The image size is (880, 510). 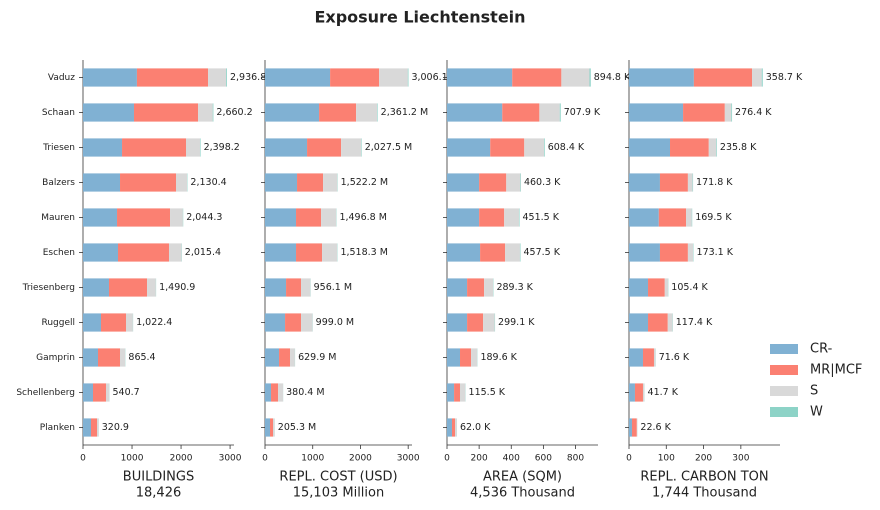 I want to click on total-label: 320.9, so click(x=115, y=427).